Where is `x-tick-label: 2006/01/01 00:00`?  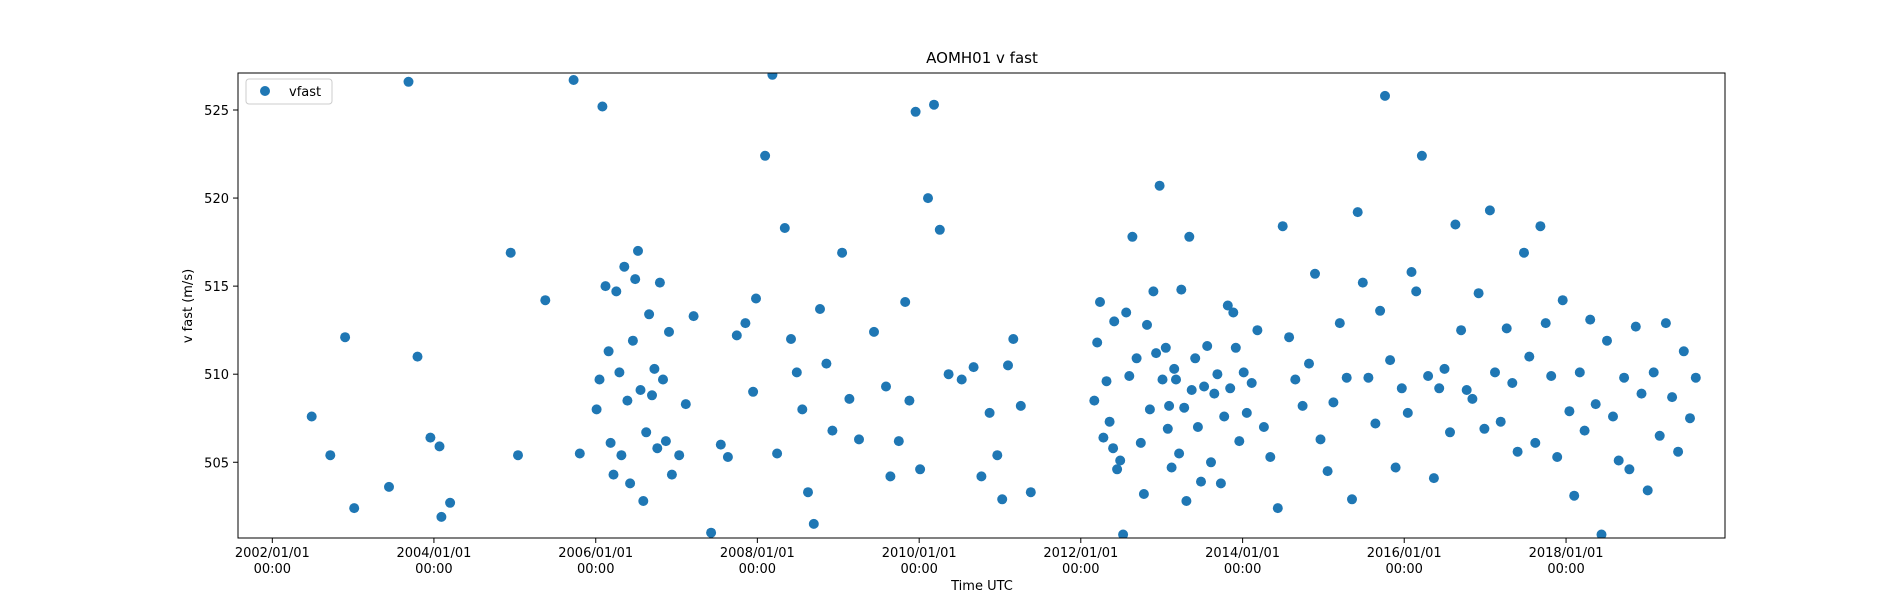
x-tick-label: 2006/01/01 00:00 is located at coordinates (595, 561).